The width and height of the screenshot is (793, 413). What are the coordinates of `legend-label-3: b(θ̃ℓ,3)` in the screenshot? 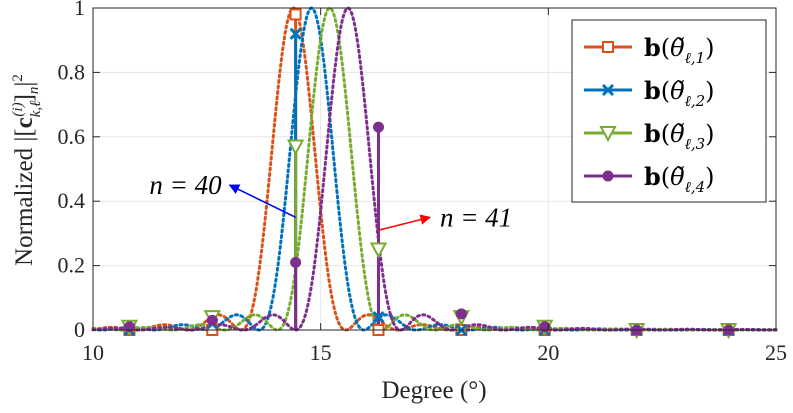 It's located at (679, 136).